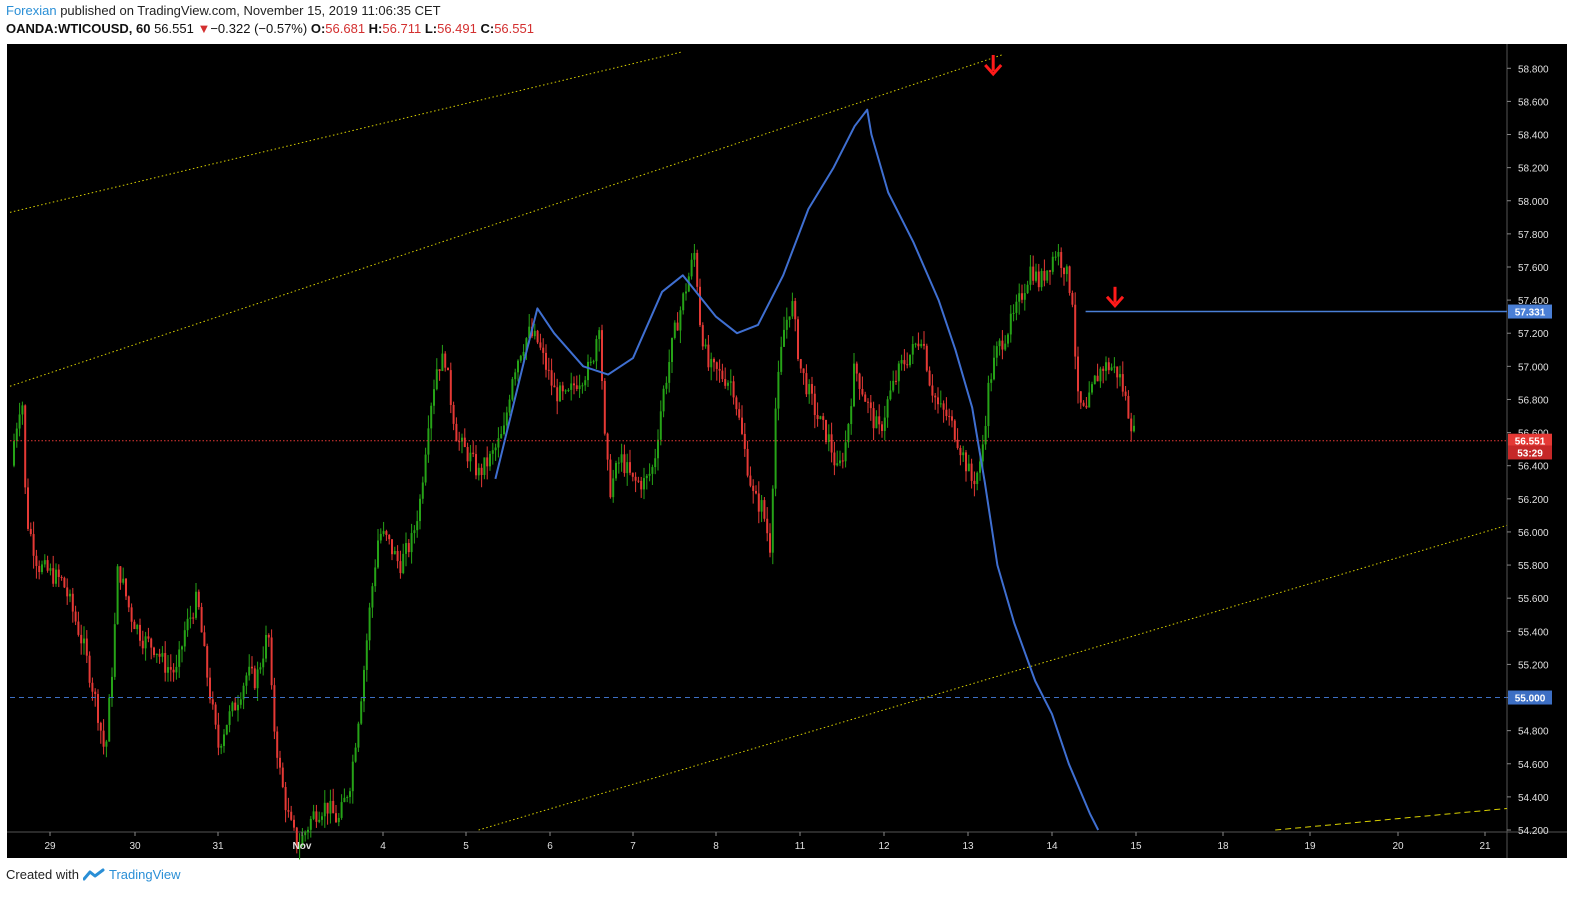 The width and height of the screenshot is (1575, 898). Describe the element at coordinates (1530, 442) in the screenshot. I see `svg-text: 56.551` at that location.